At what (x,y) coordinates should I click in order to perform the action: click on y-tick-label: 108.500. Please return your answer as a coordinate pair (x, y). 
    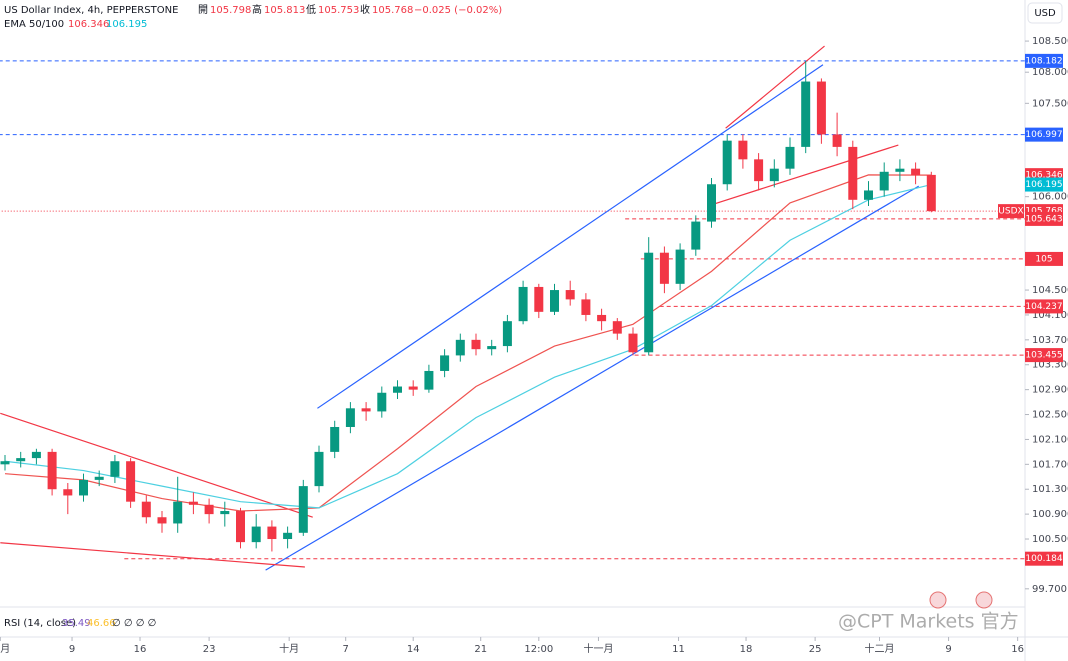
    Looking at the image, I should click on (1050, 41).